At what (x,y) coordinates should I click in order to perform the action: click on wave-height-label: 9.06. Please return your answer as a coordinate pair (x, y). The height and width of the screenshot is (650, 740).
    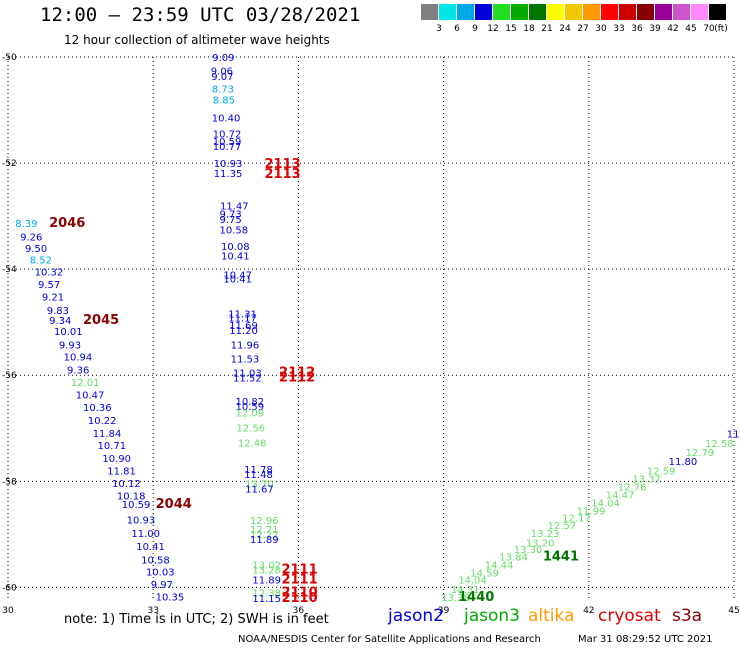
    Looking at the image, I should click on (222, 71).